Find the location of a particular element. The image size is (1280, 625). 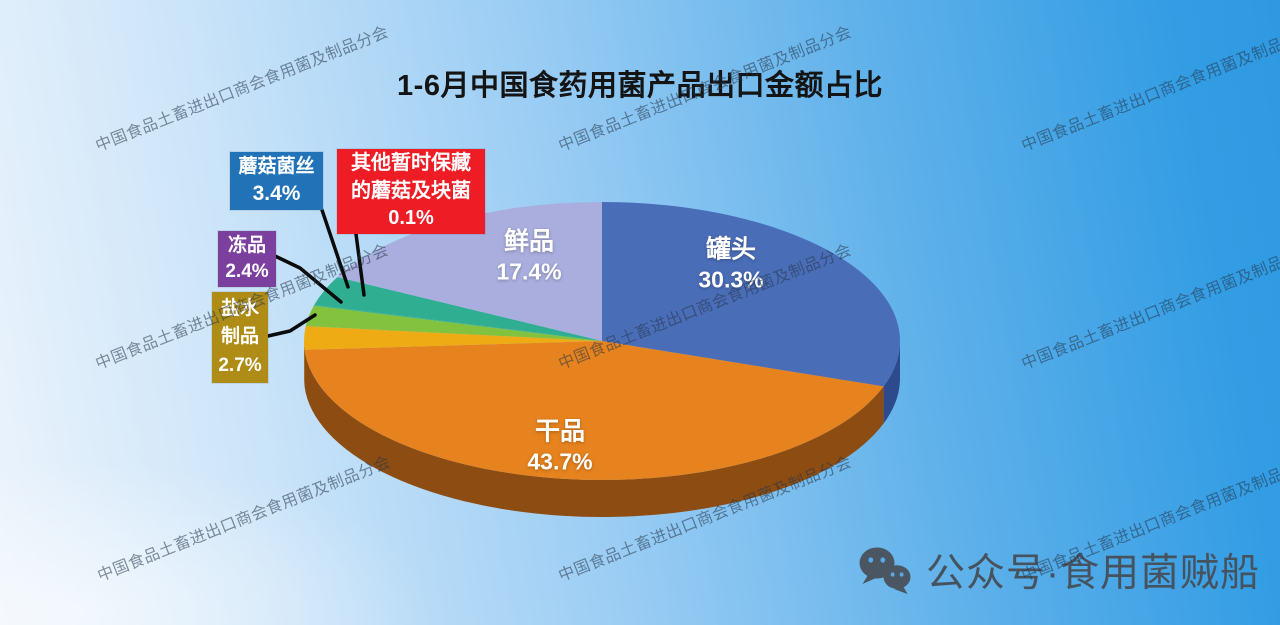

callout-brine-value: 2.7% is located at coordinates (240, 365).